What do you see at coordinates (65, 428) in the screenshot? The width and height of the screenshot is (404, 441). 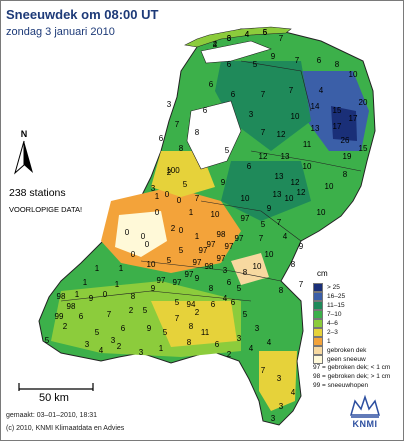 I see `copyright: (c) 2010, KNMI Klimaatdata en Advies` at bounding box center [65, 428].